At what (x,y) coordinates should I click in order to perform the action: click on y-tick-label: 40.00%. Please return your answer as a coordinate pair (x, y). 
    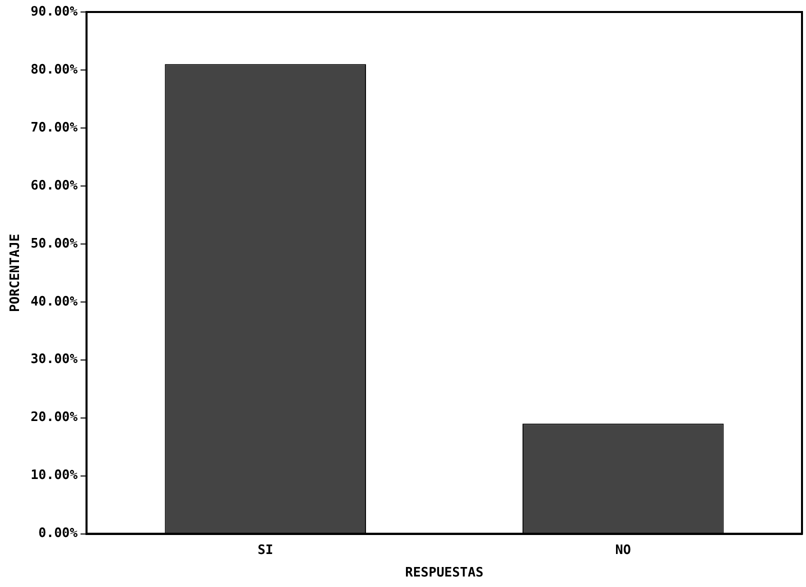
    Looking at the image, I should click on (54, 302).